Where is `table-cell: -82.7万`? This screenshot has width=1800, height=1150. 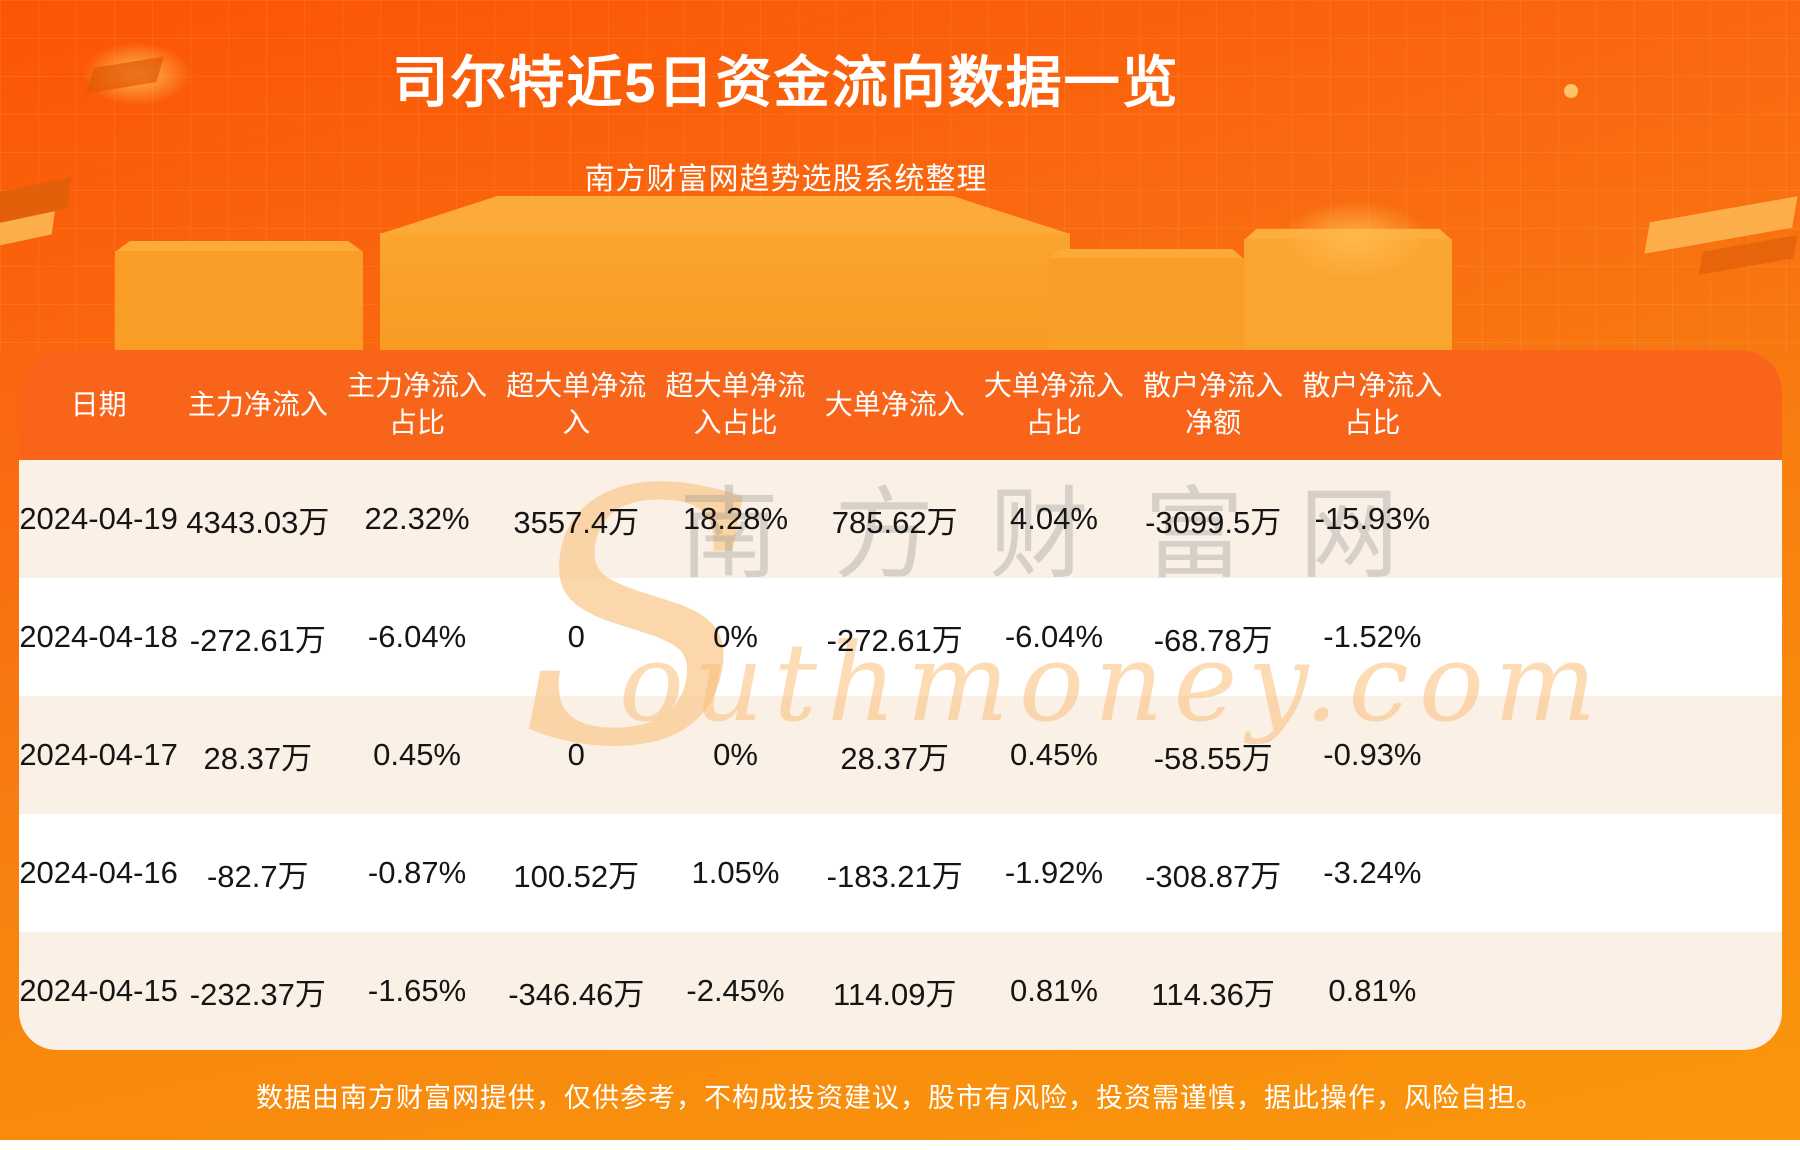
table-cell: -82.7万 is located at coordinates (257, 876).